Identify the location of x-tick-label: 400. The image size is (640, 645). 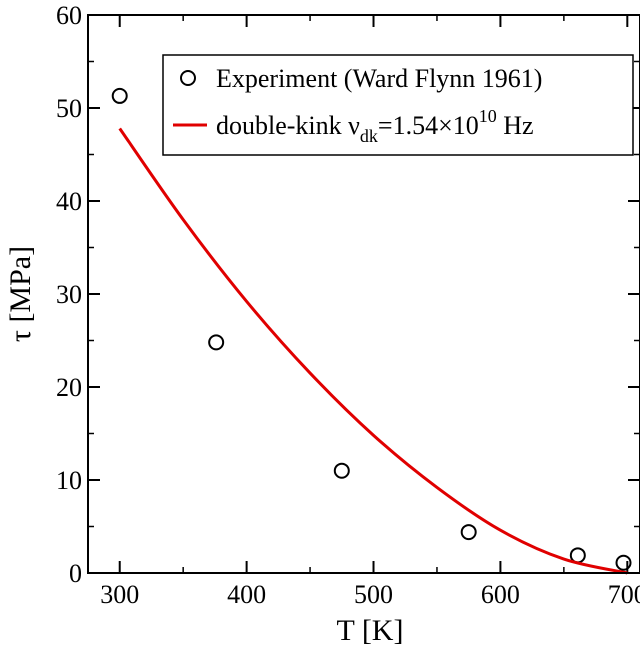
(246, 594).